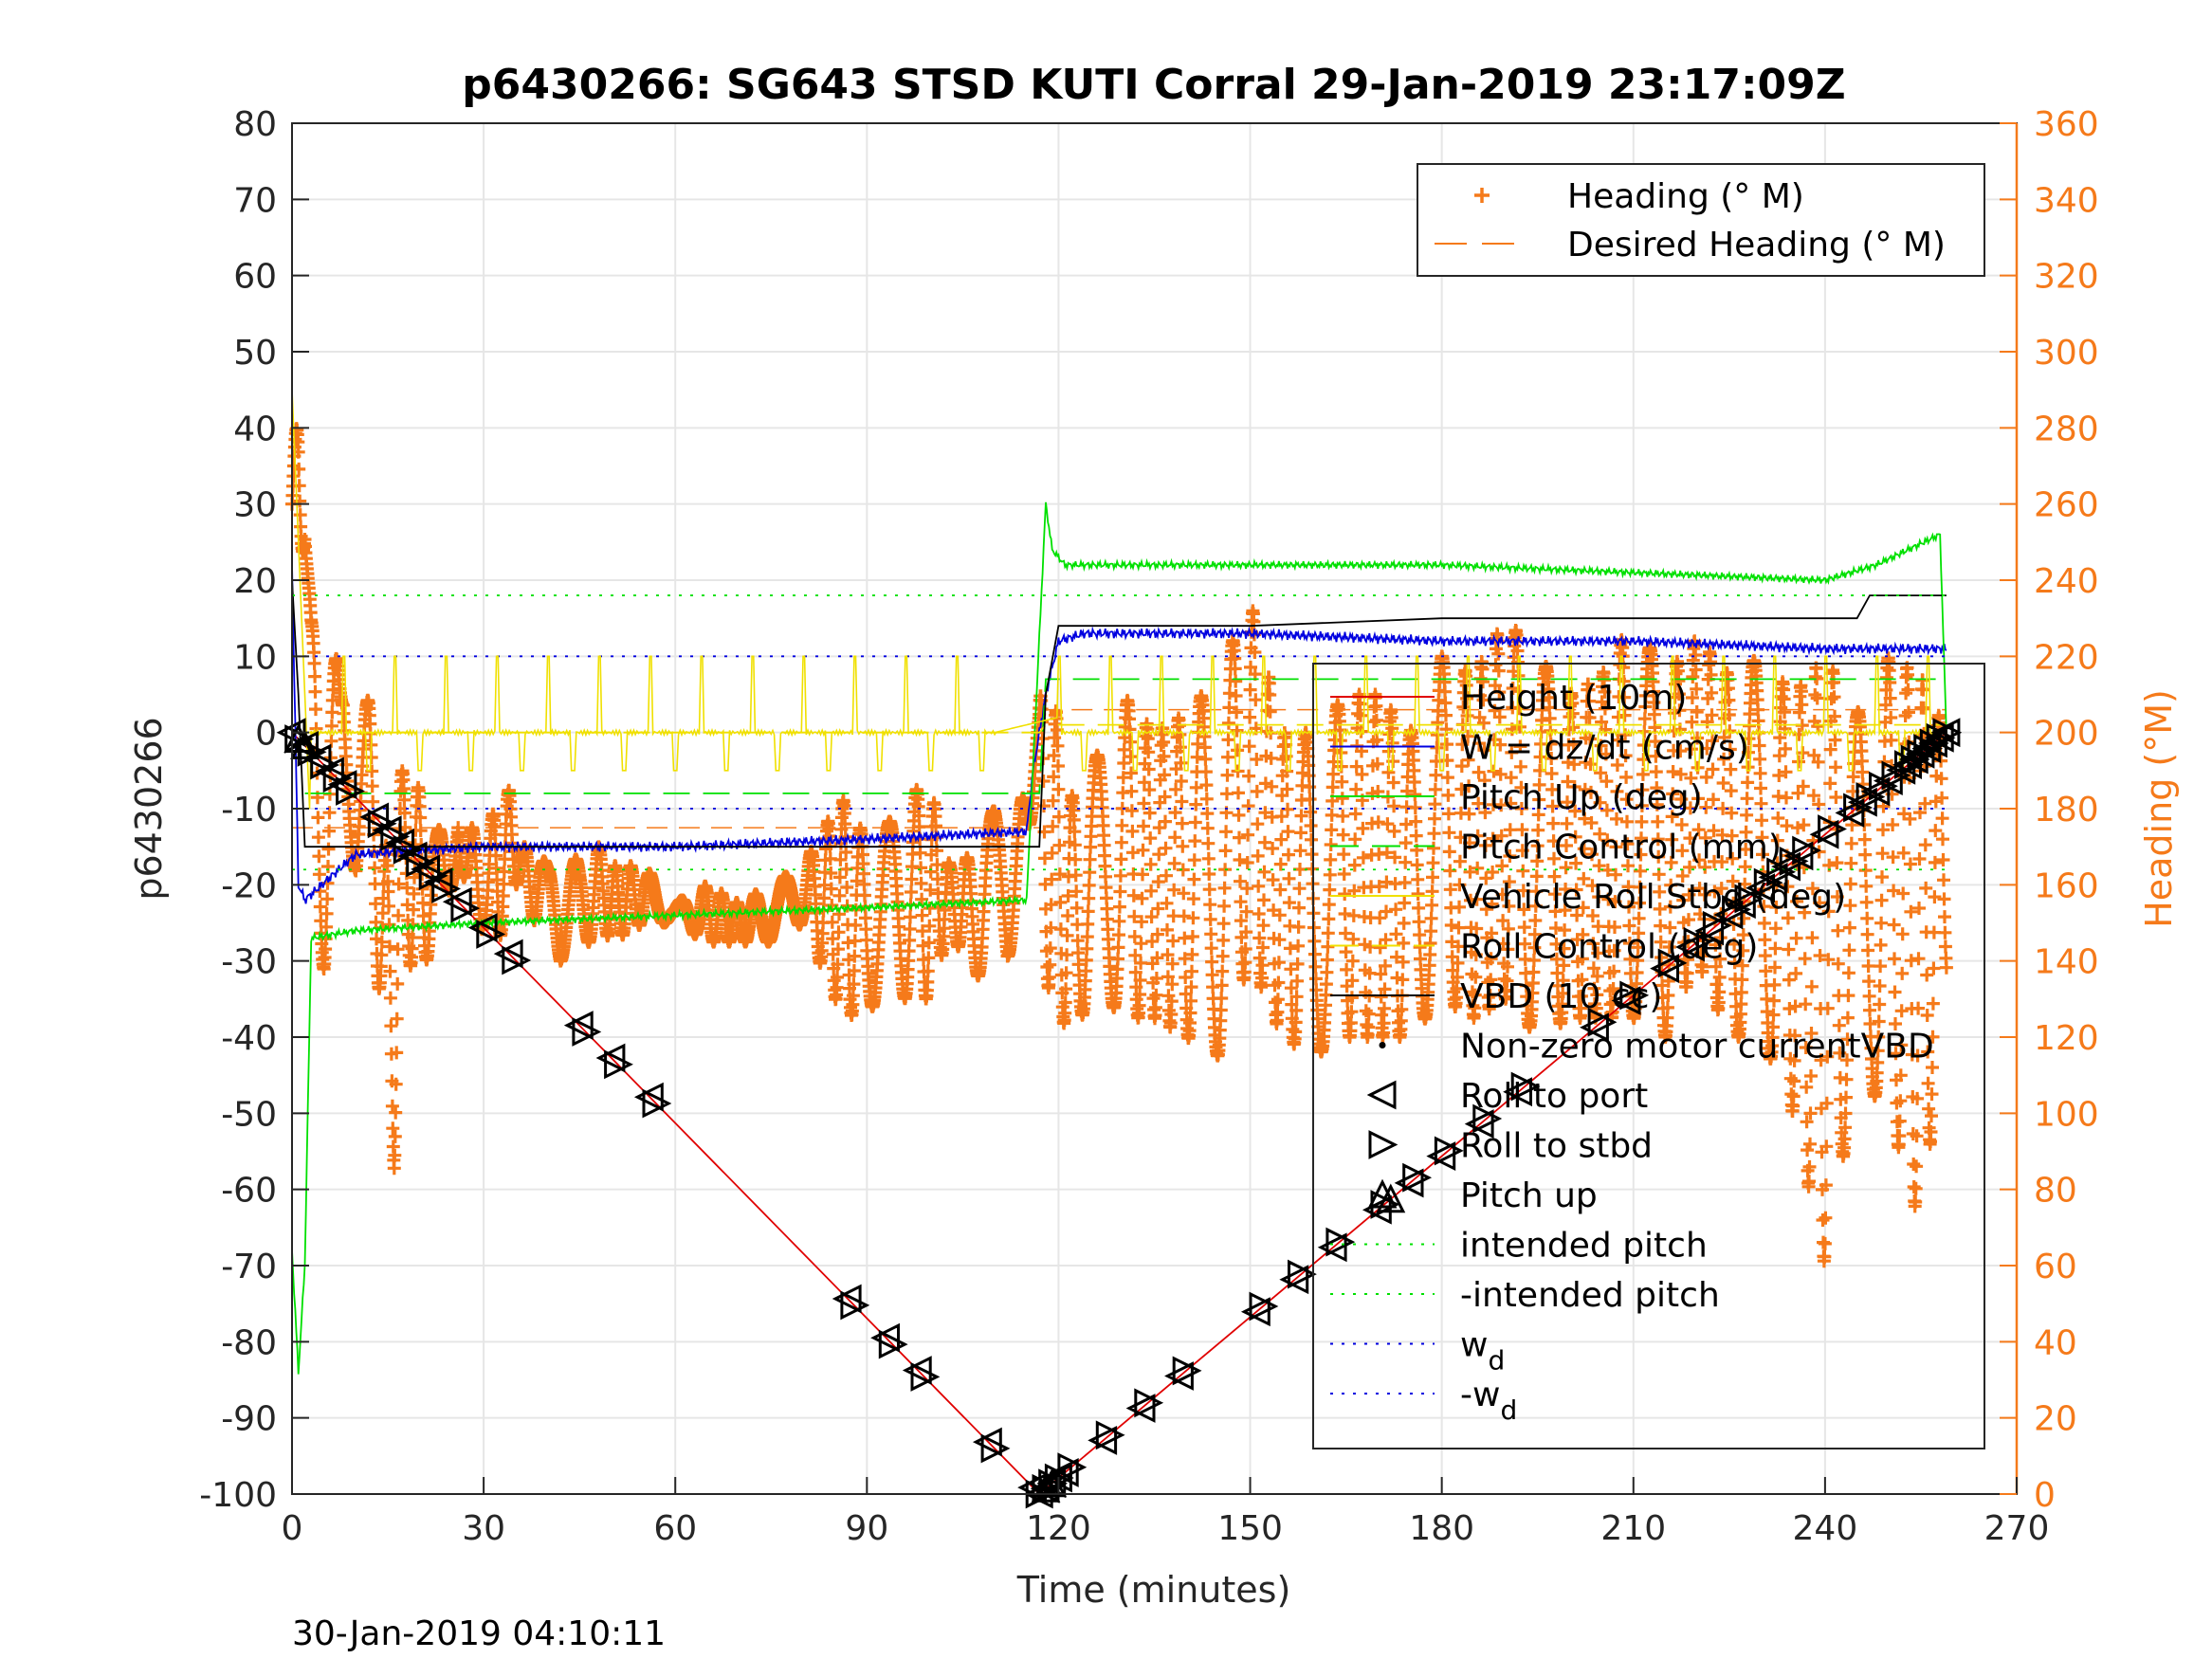 The image size is (2212, 1659). I want to click on legend-main-label-text: Pitch Control (mm), so click(1621, 848).